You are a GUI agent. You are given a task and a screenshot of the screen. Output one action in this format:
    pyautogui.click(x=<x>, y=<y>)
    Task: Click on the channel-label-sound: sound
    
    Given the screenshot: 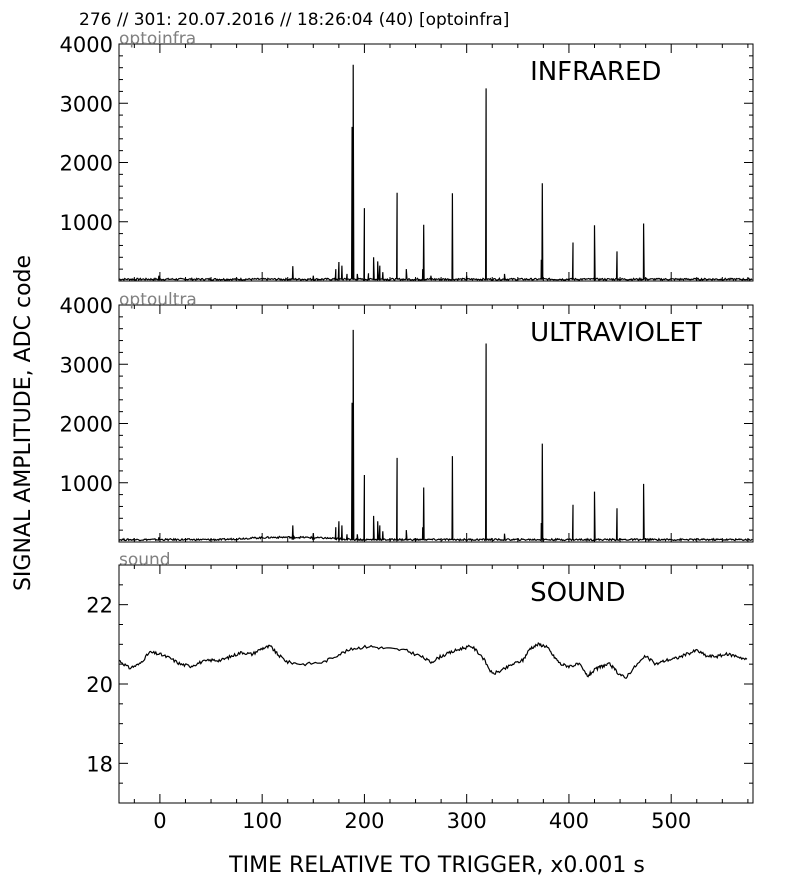 What is the action you would take?
    pyautogui.click(x=145, y=560)
    